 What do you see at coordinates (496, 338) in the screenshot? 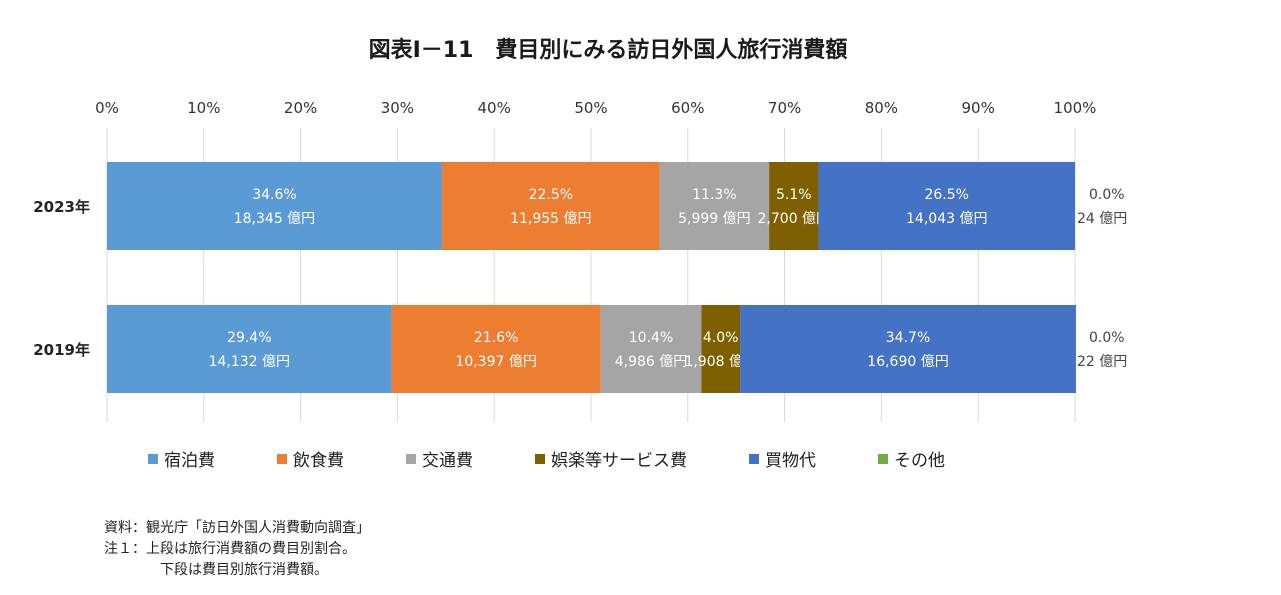
I see `data-label-percent: 21.6%` at bounding box center [496, 338].